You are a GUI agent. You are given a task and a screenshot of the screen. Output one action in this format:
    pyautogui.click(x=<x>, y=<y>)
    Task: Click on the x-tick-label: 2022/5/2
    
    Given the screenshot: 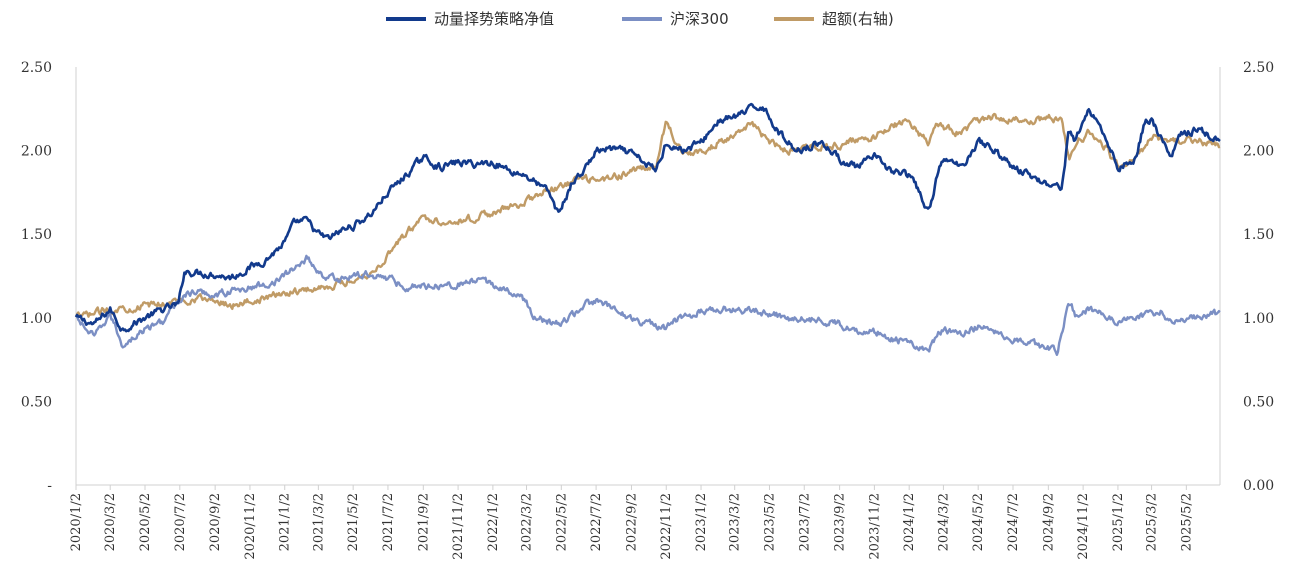 What is the action you would take?
    pyautogui.click(x=561, y=522)
    